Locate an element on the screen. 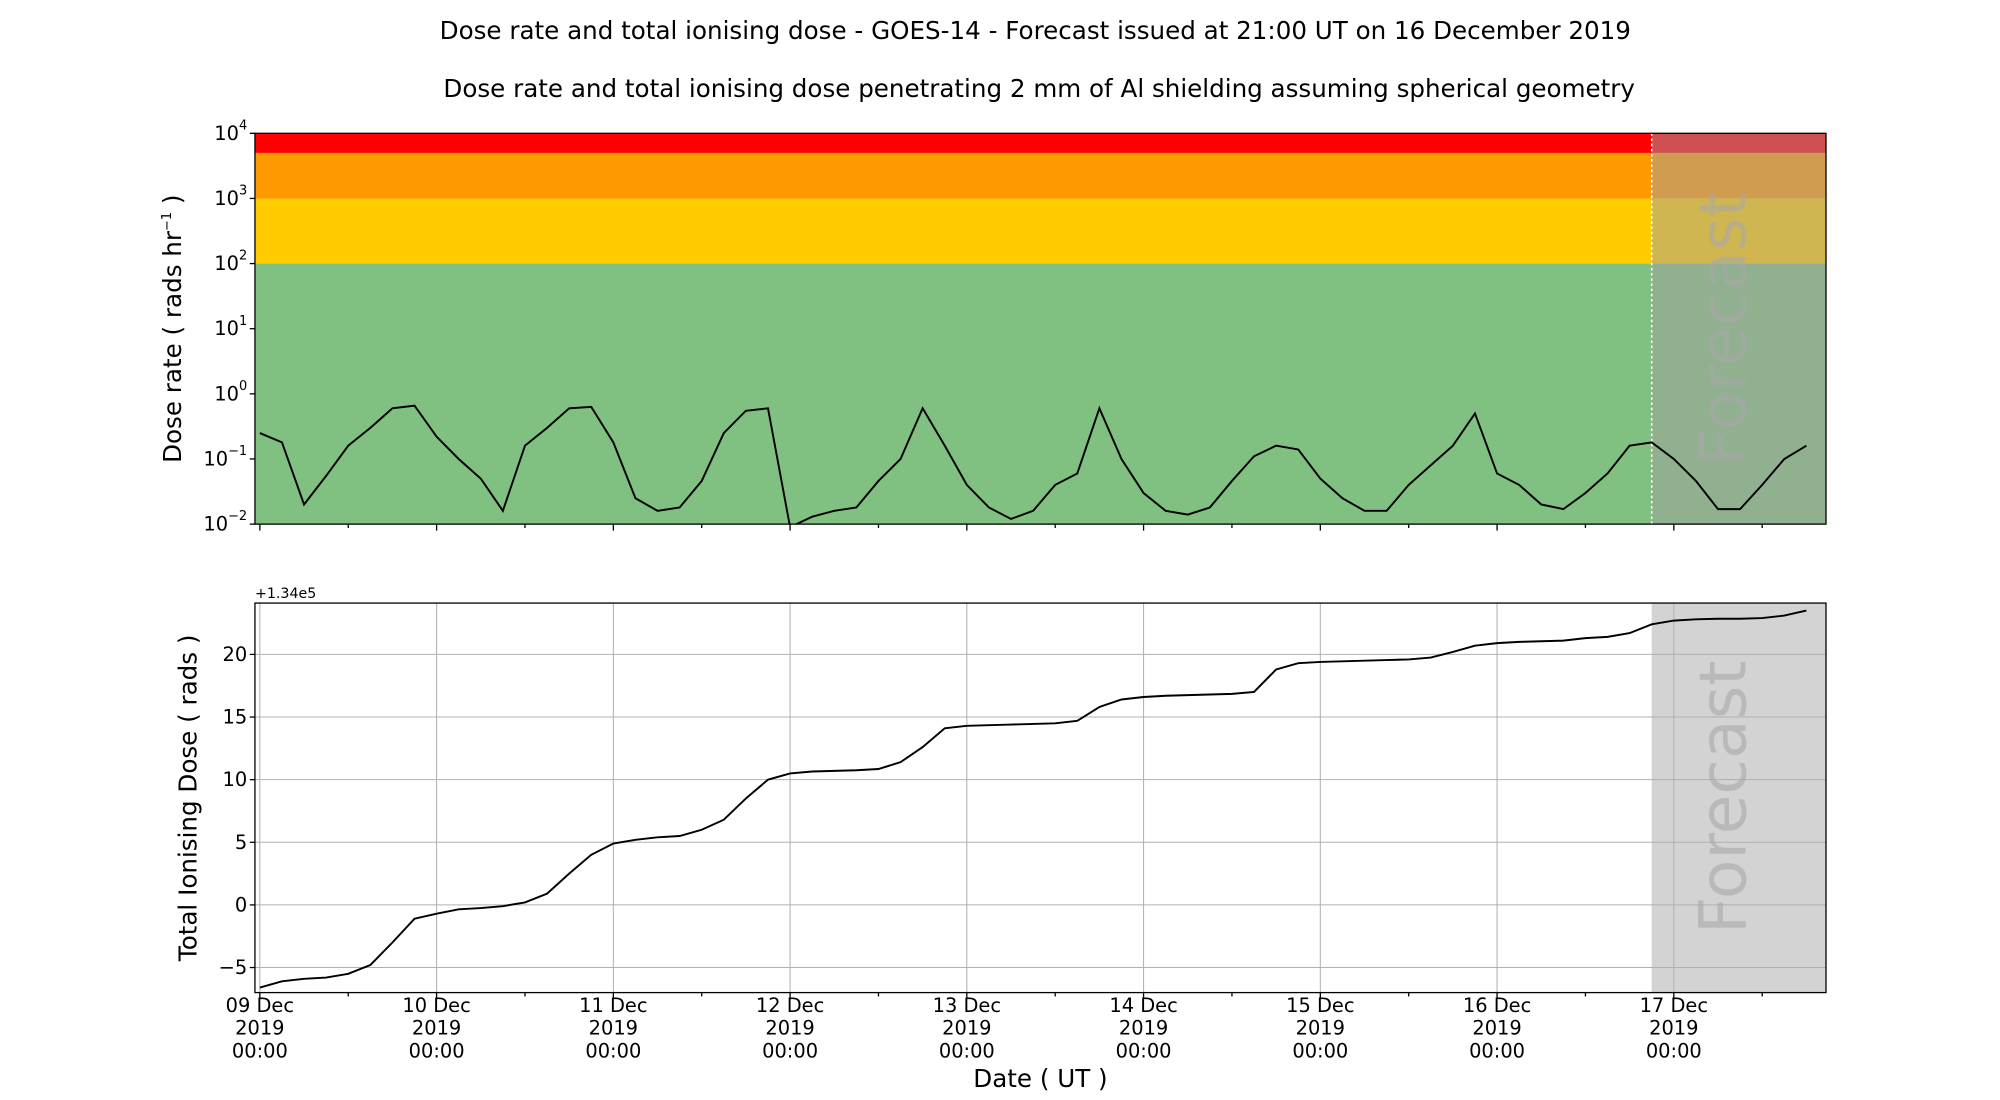 The width and height of the screenshot is (2000, 1100). y-axis-label-sup: −1 is located at coordinates (167, 221).